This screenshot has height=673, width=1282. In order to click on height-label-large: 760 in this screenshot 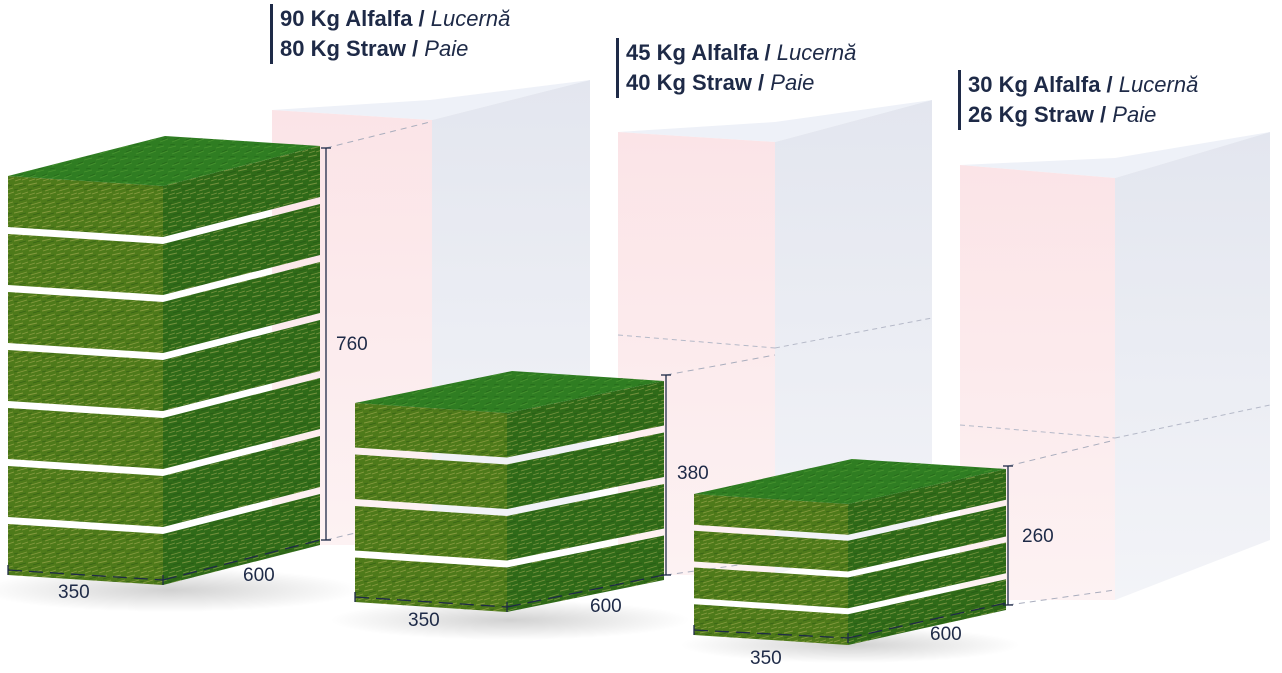, I will do `click(352, 344)`.